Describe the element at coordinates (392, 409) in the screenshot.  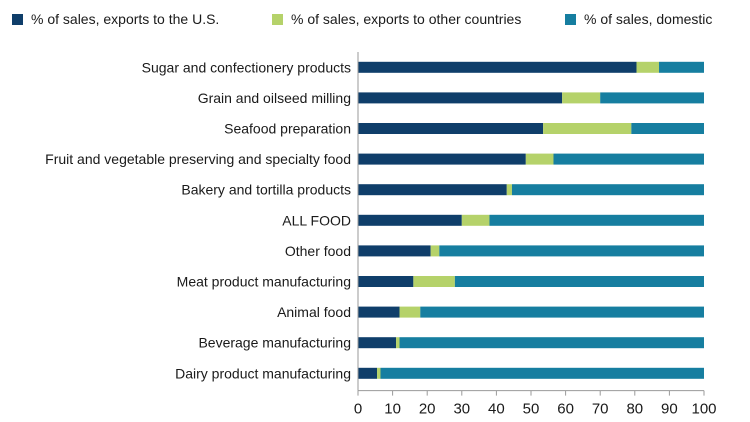
I see `x-tick-label: 10` at that location.